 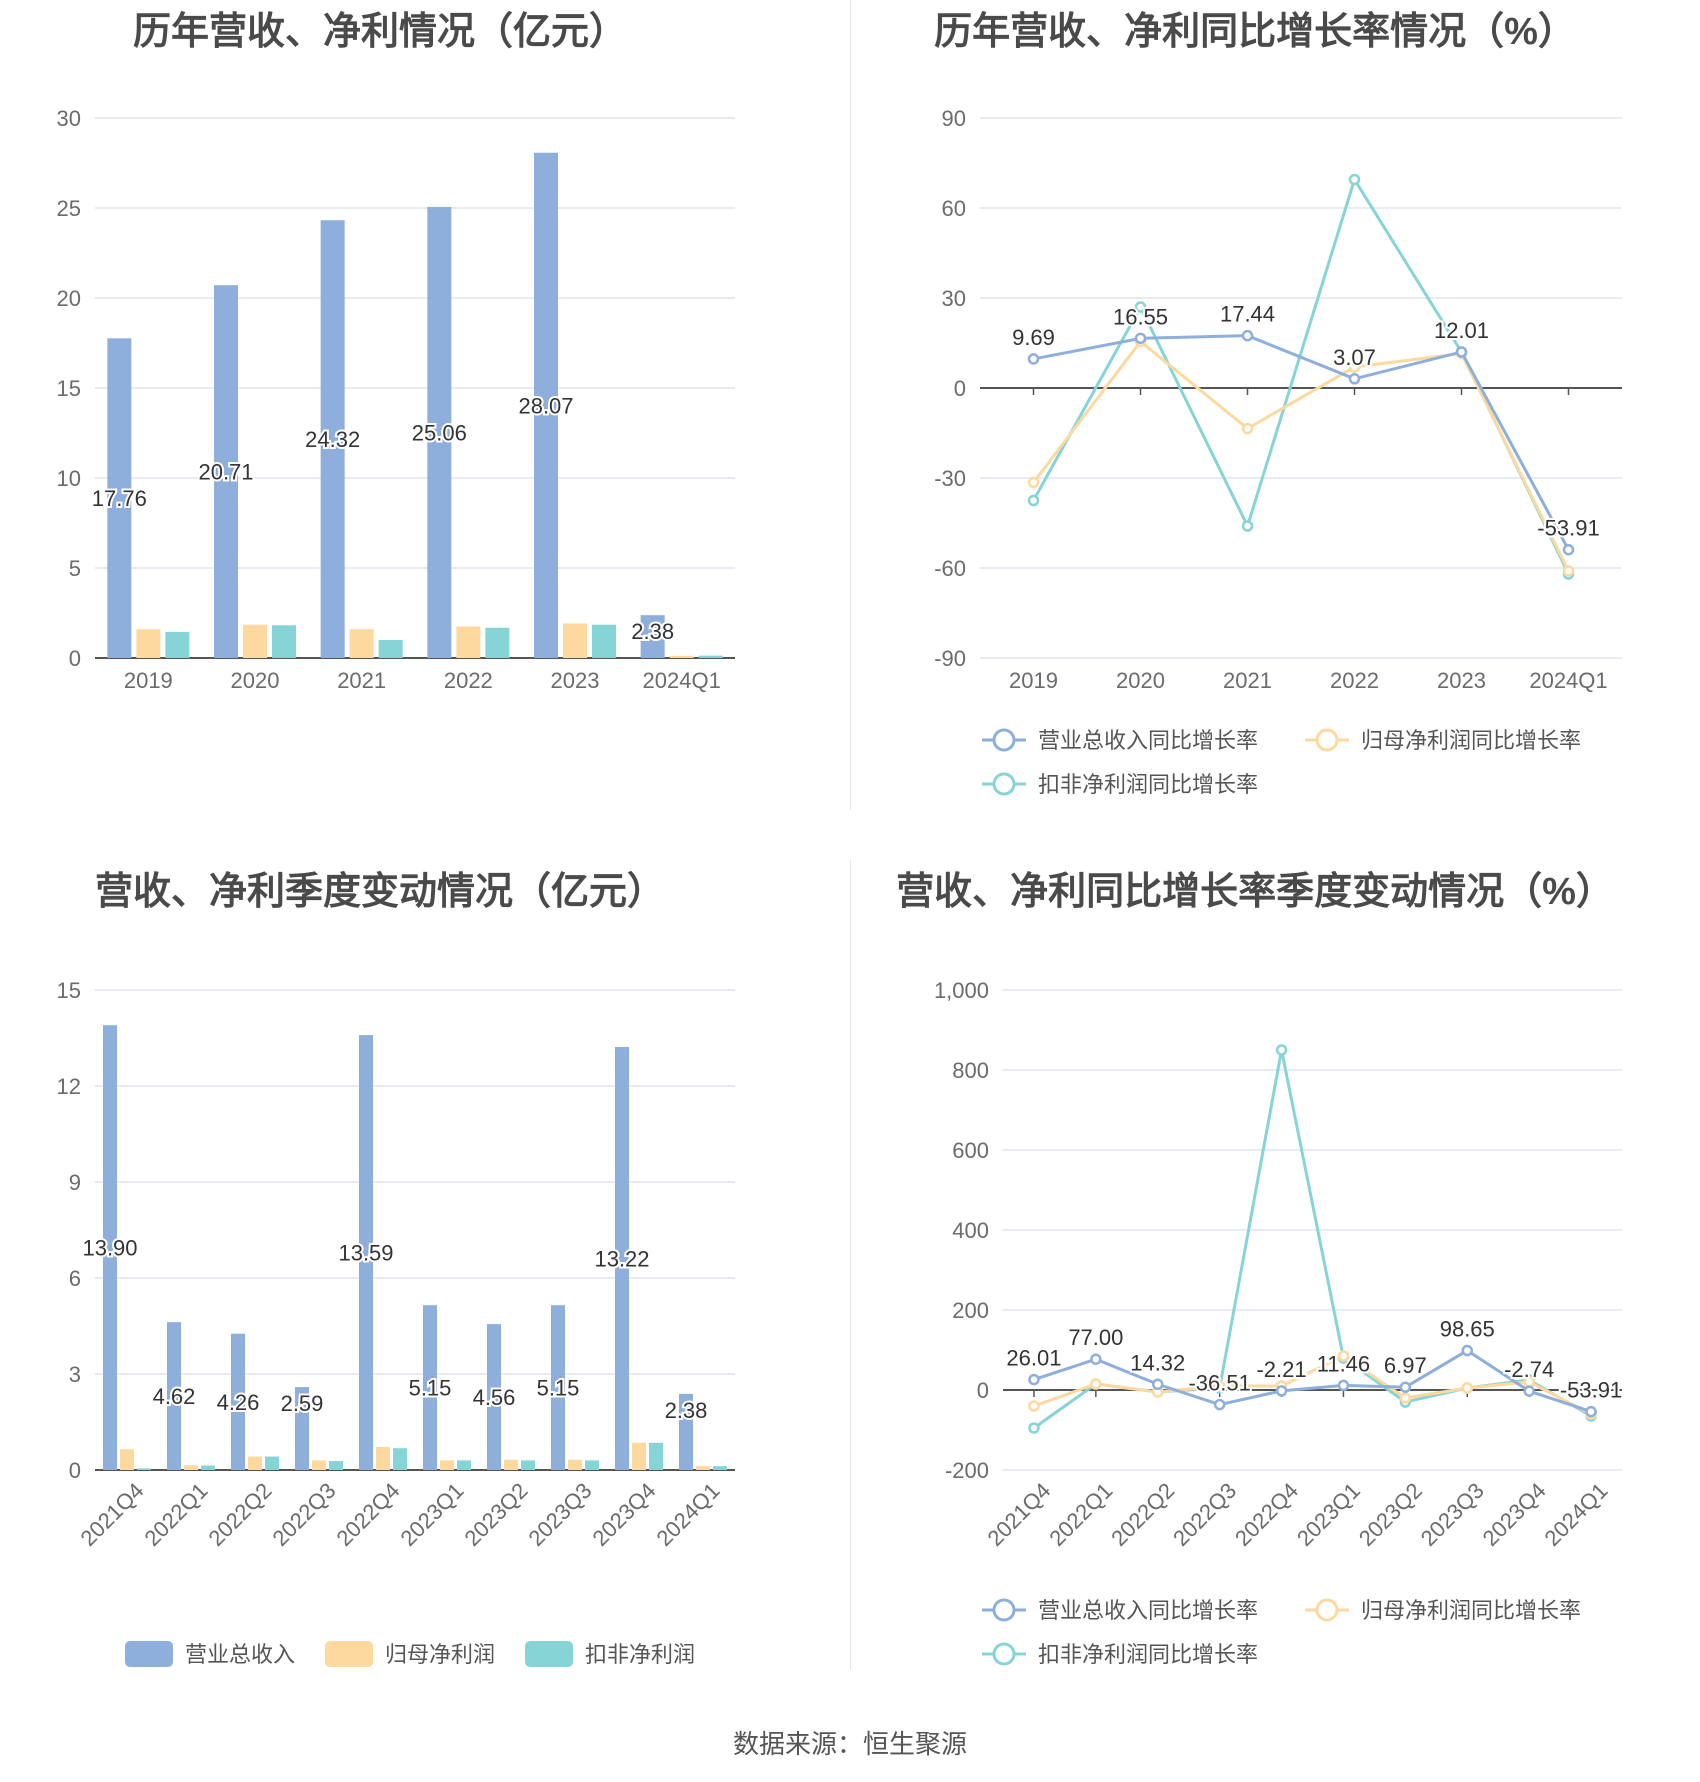 I want to click on y-tick-label: 90, so click(x=954, y=118).